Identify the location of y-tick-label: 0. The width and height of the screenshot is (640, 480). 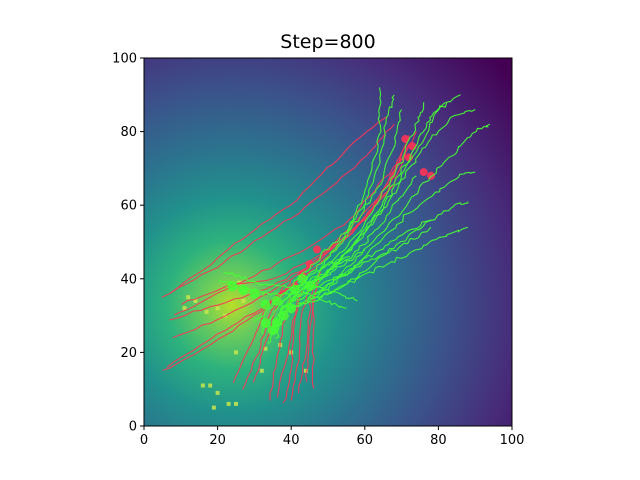
(133, 427).